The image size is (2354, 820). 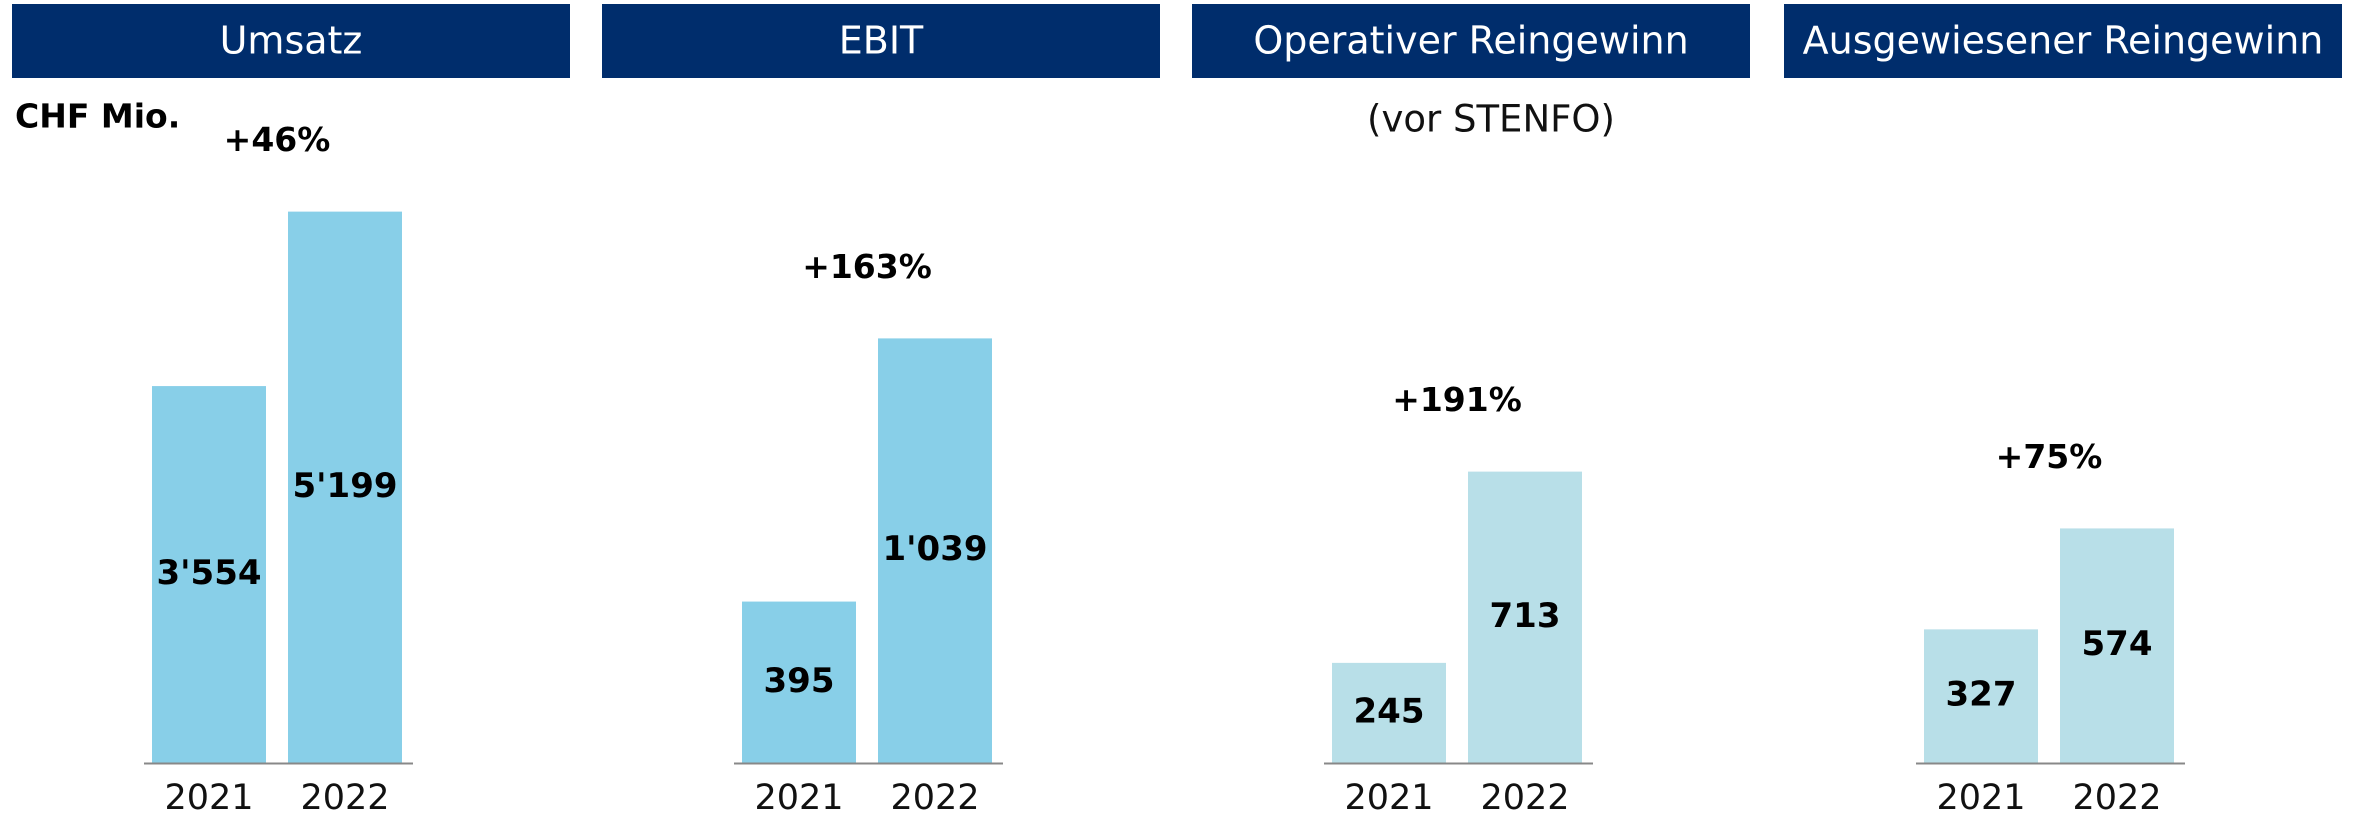 I want to click on subtitle: (vor STENFO), so click(x=1491, y=119).